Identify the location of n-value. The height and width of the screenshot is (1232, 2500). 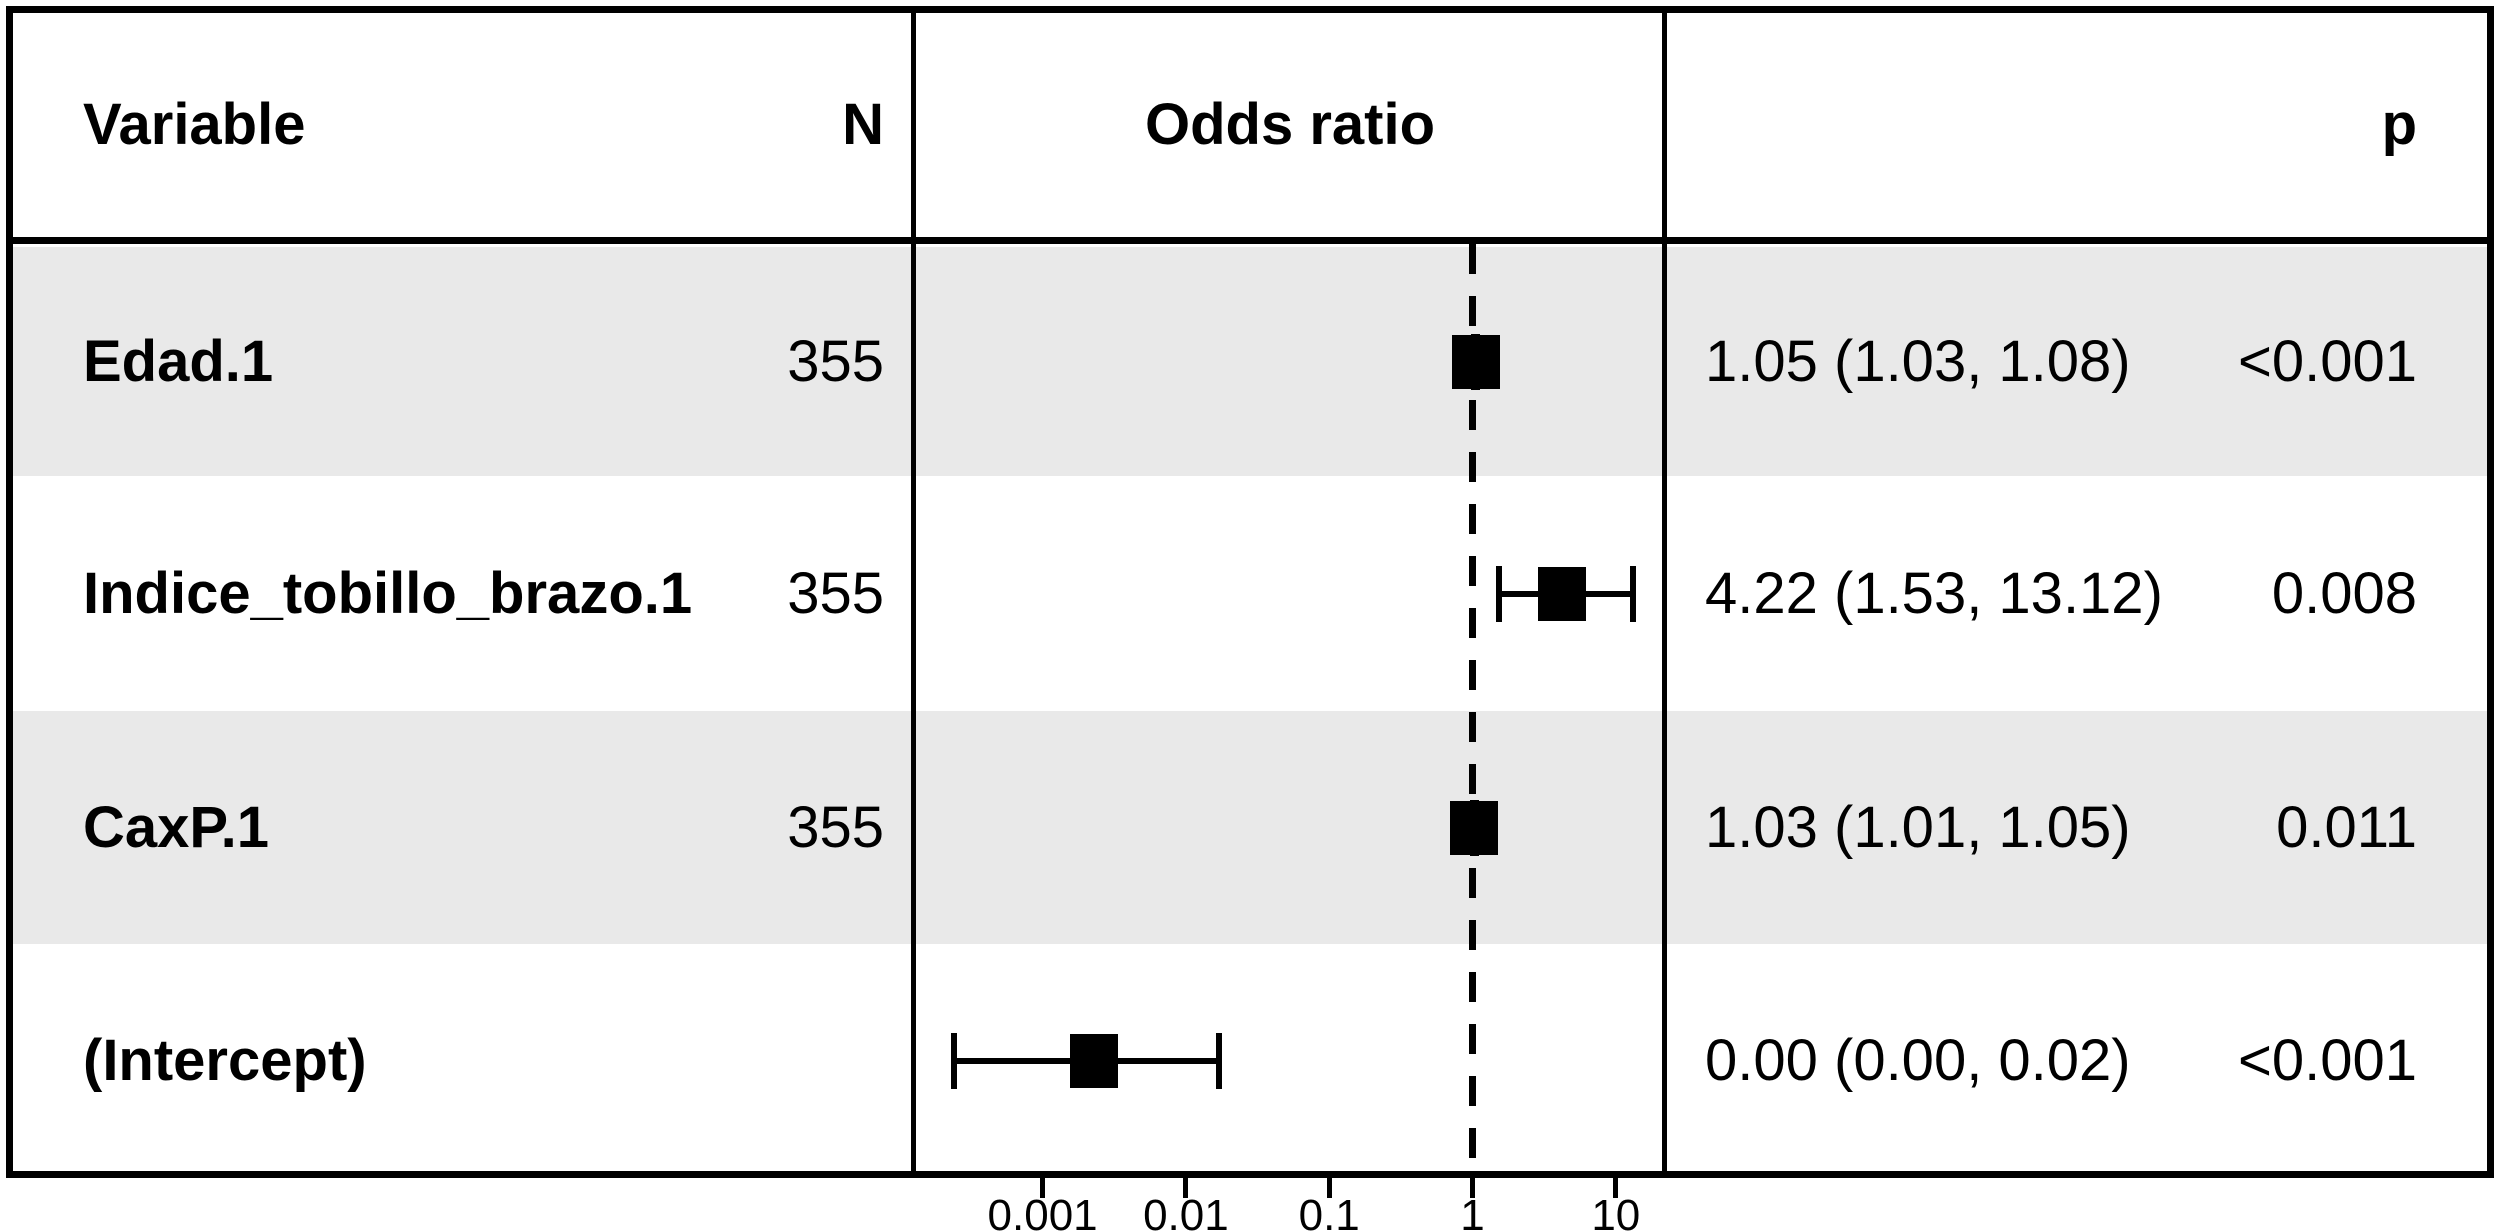
(692, 1061).